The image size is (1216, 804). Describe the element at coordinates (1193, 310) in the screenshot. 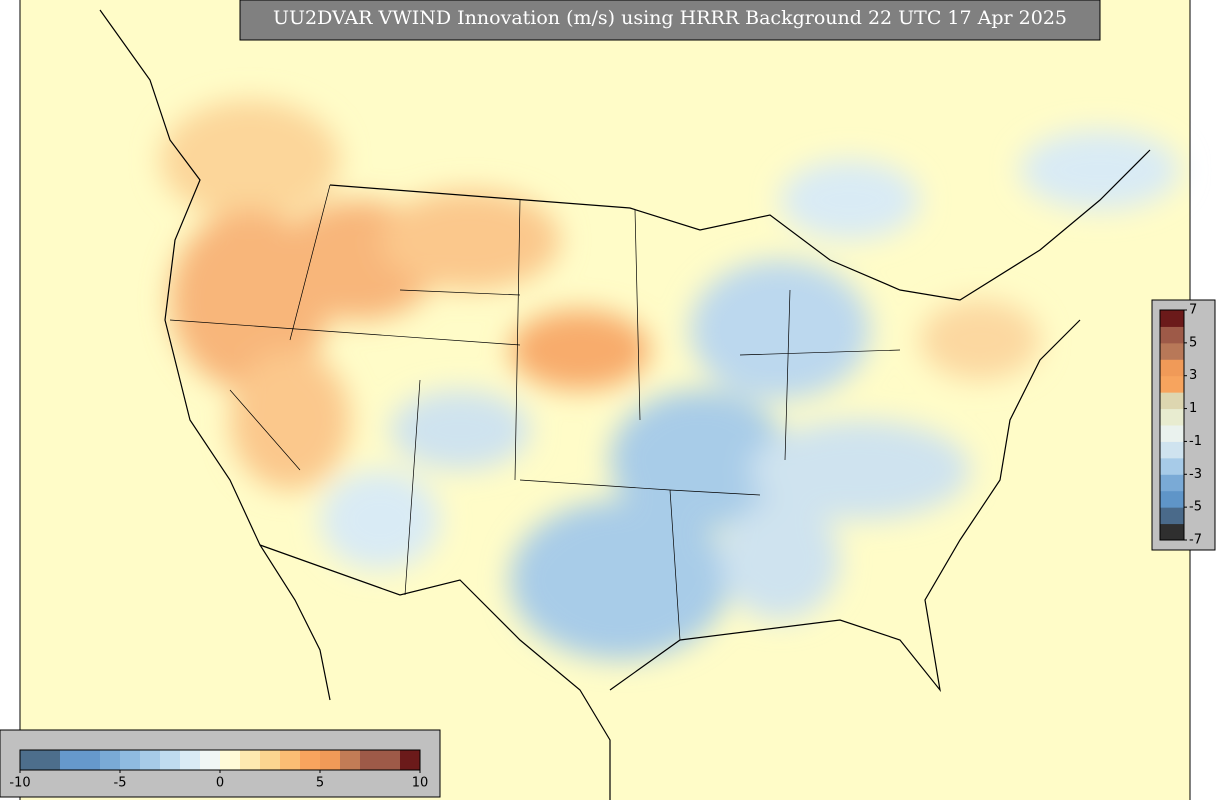

I see `colorbar-tick-label: 7` at that location.